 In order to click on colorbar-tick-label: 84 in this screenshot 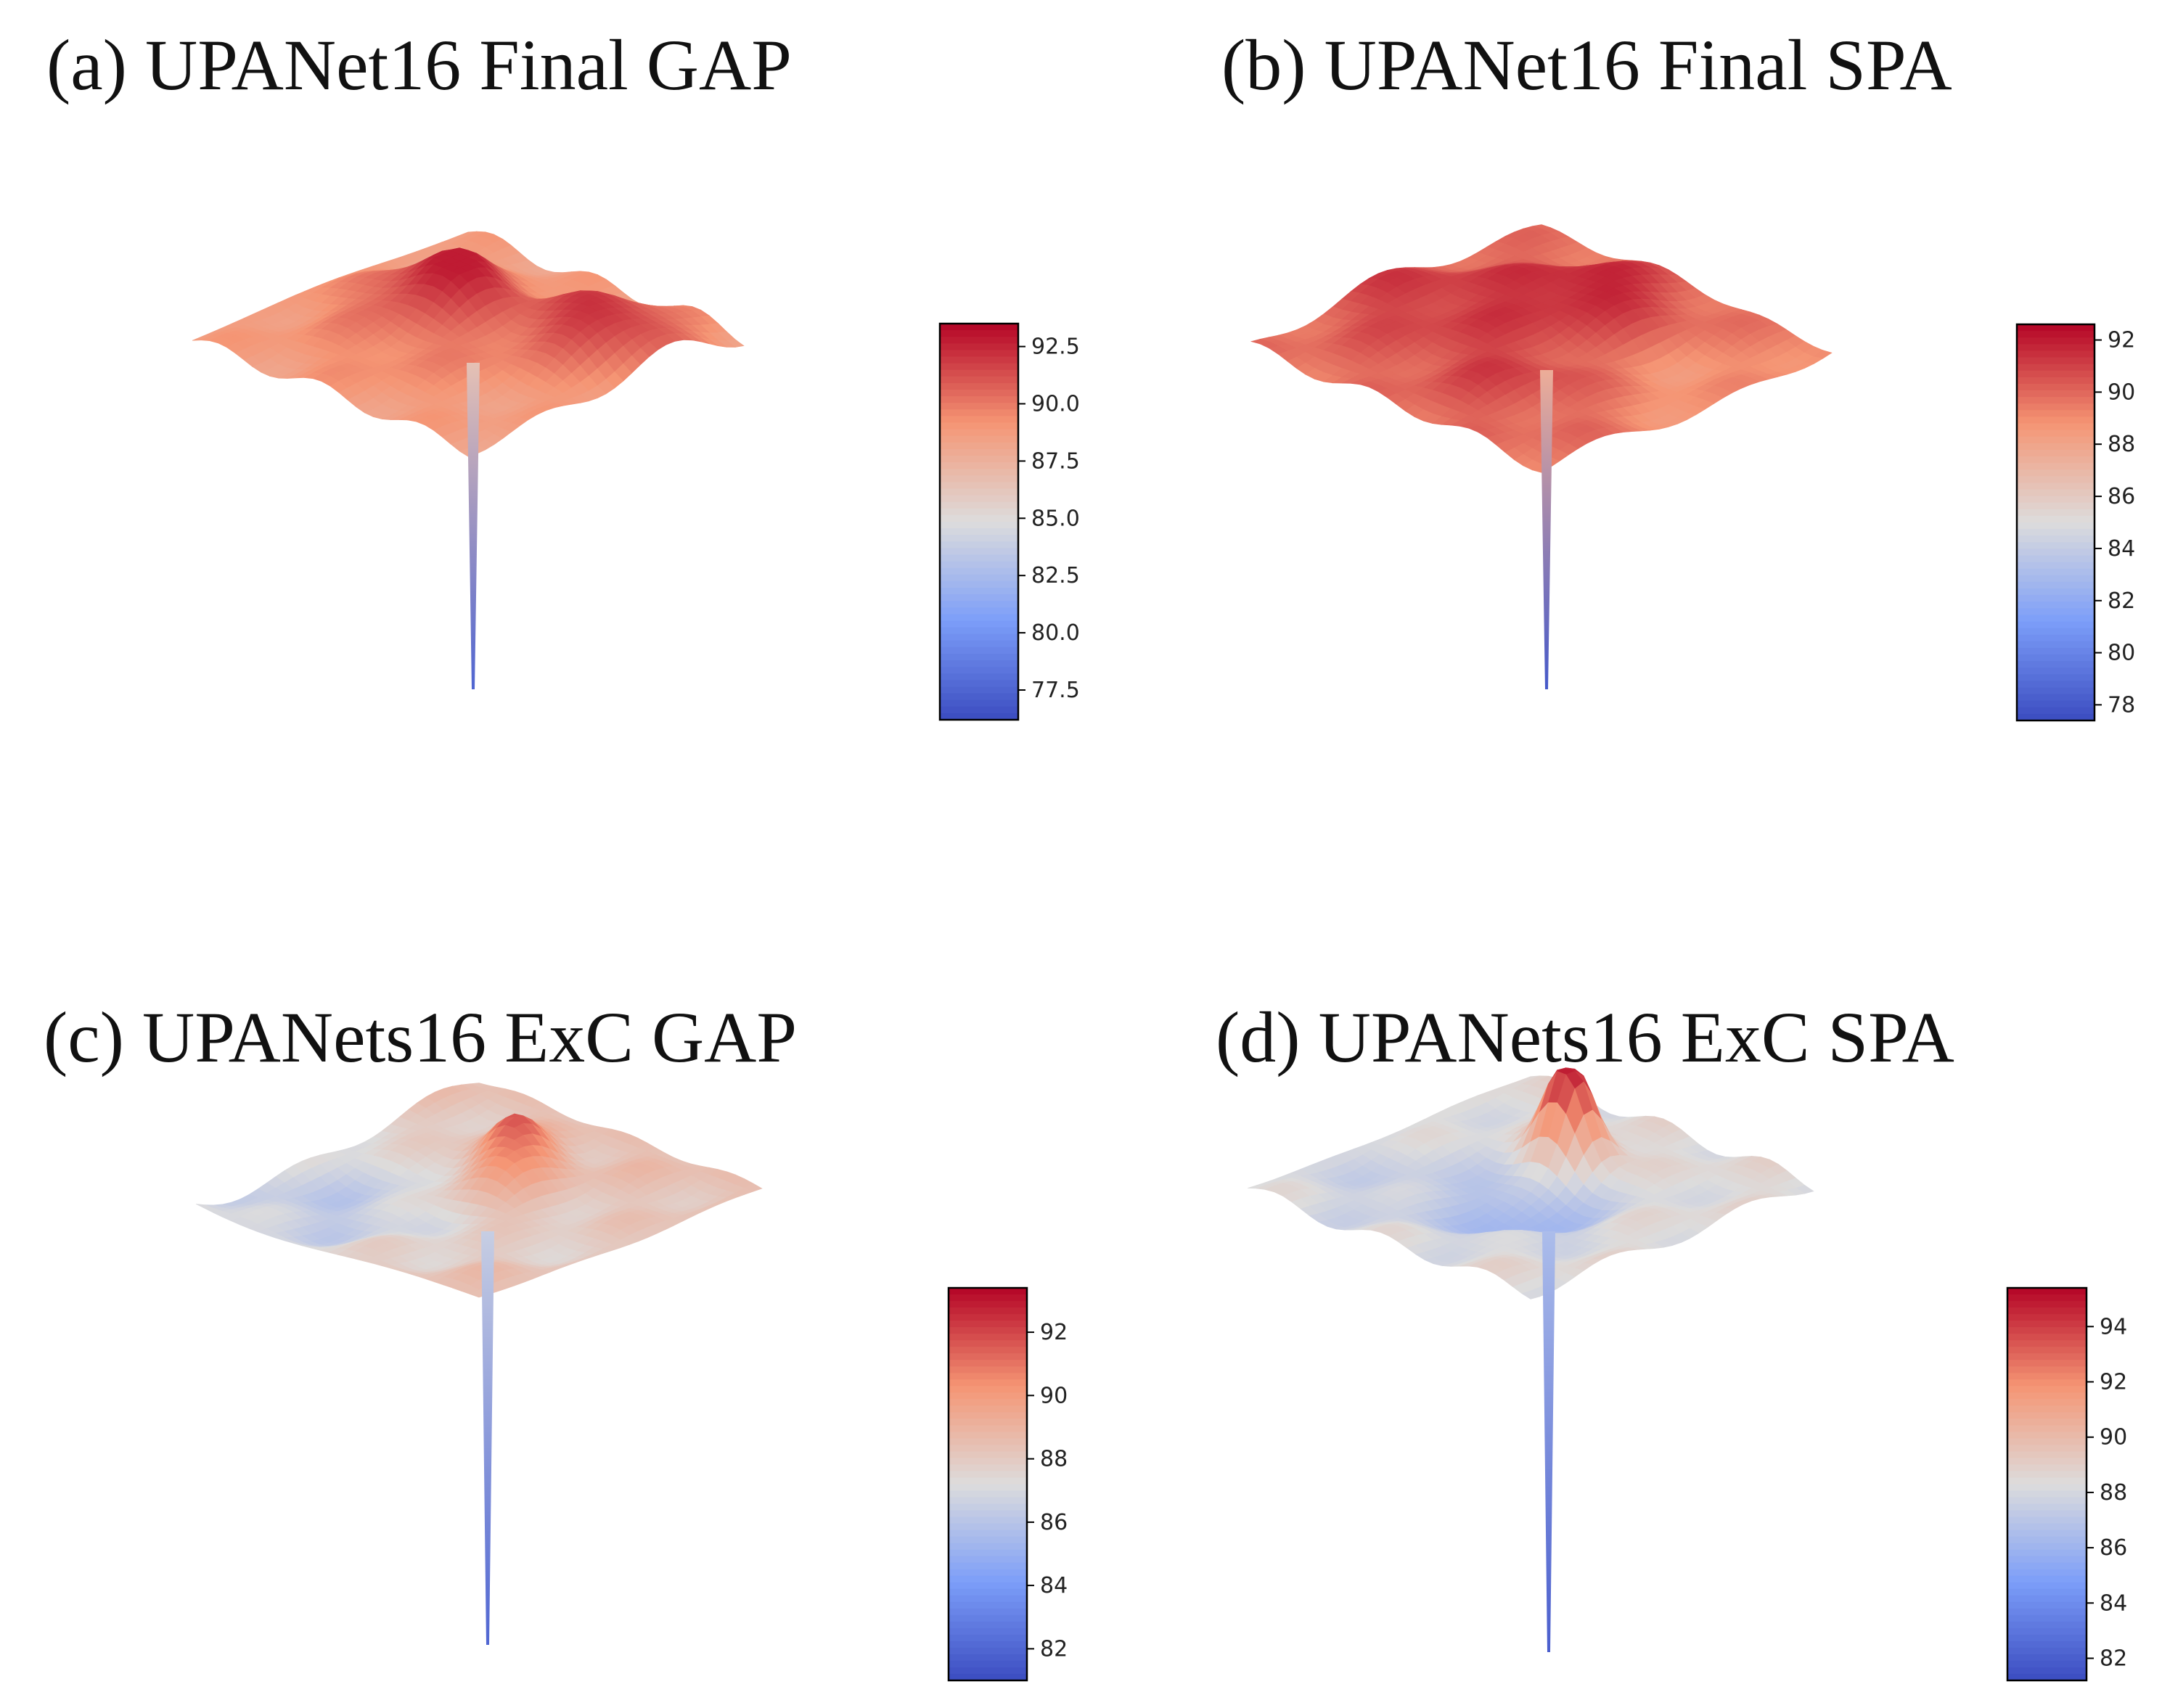, I will do `click(1054, 1585)`.